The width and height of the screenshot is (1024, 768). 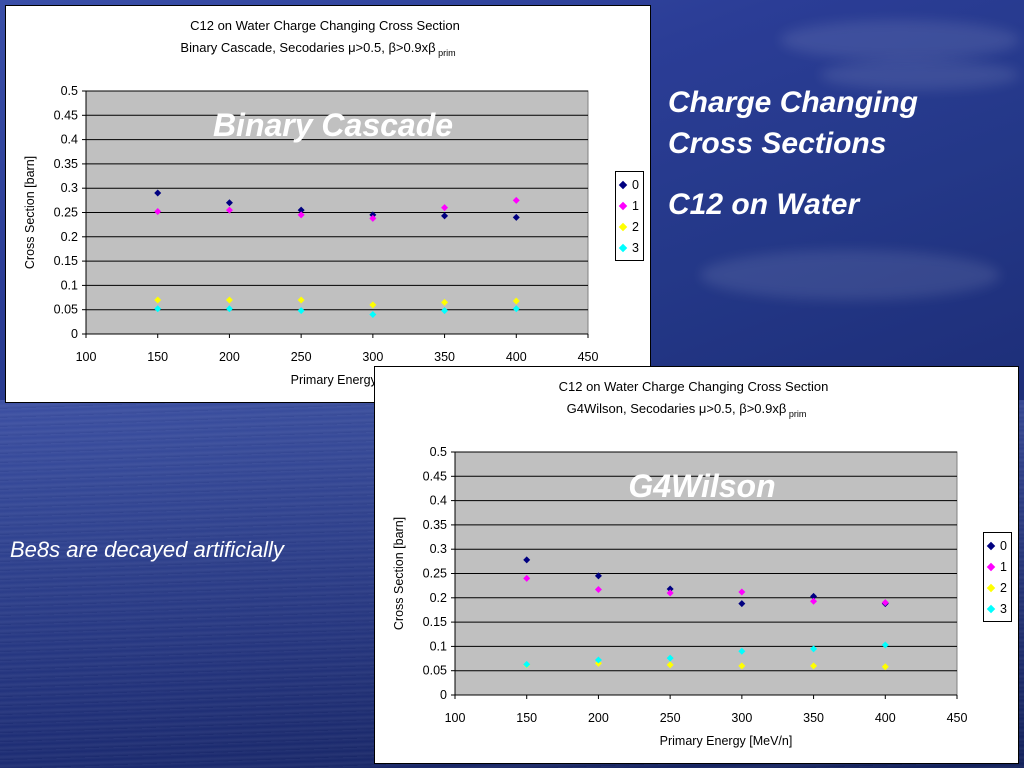 What do you see at coordinates (86, 357) in the screenshot?
I see `x-tick-label: 100` at bounding box center [86, 357].